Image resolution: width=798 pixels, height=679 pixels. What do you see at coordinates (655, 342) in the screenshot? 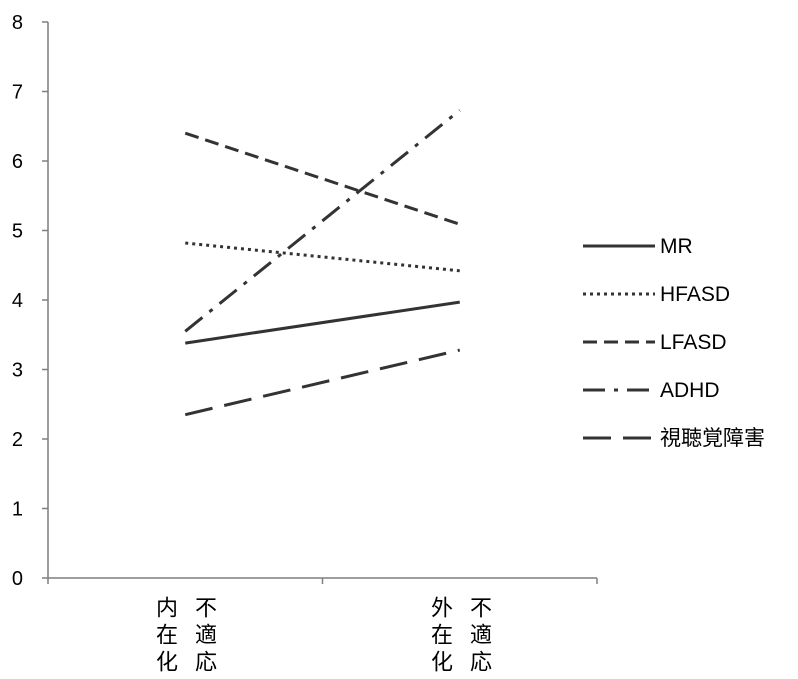
I see `legend-item: LFASD` at bounding box center [655, 342].